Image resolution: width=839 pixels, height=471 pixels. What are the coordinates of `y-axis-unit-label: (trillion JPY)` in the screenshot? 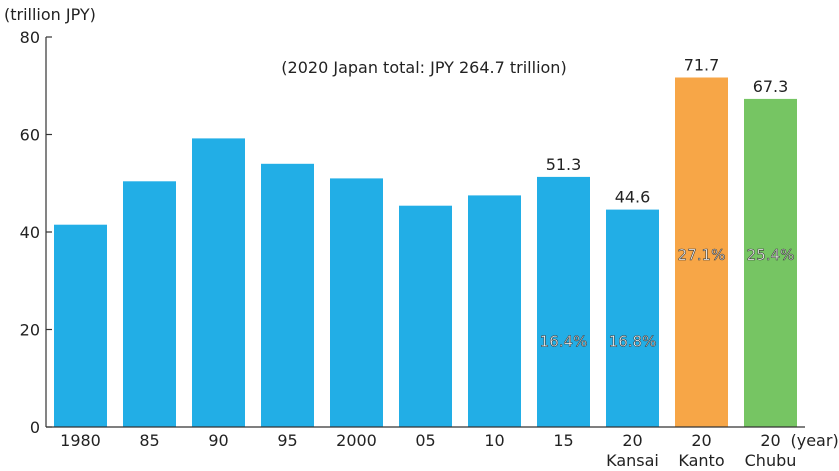 It's located at (50, 14).